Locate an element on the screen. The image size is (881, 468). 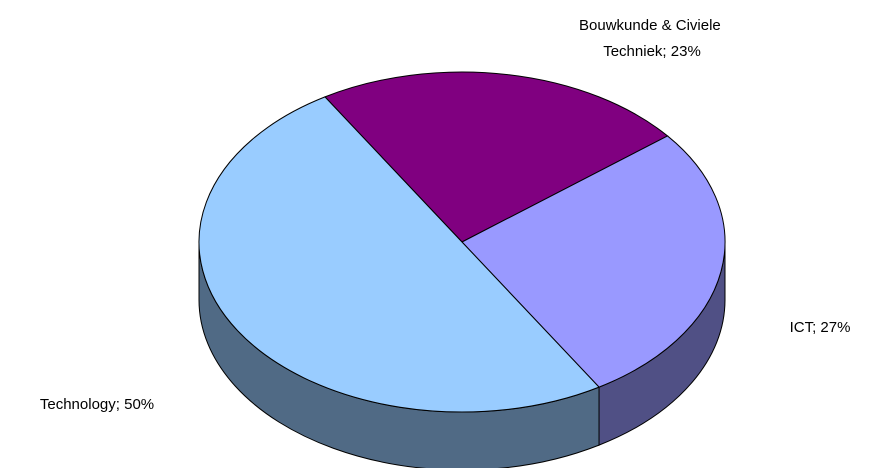
label-line: Bouwkunde & Civiele is located at coordinates (652, 25).